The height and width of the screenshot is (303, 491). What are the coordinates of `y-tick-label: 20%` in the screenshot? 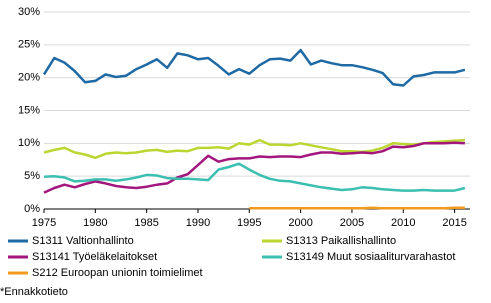 It's located at (29, 78).